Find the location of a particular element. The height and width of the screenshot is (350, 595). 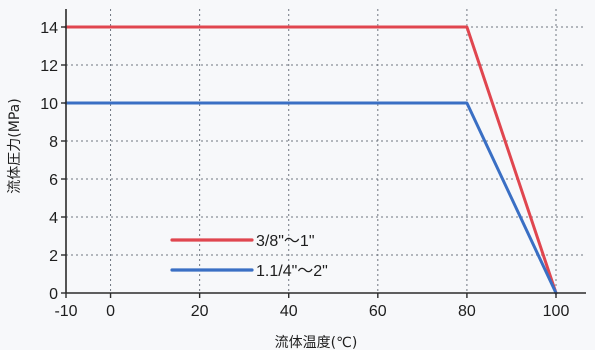

y-tick-label: 2 is located at coordinates (53, 256).